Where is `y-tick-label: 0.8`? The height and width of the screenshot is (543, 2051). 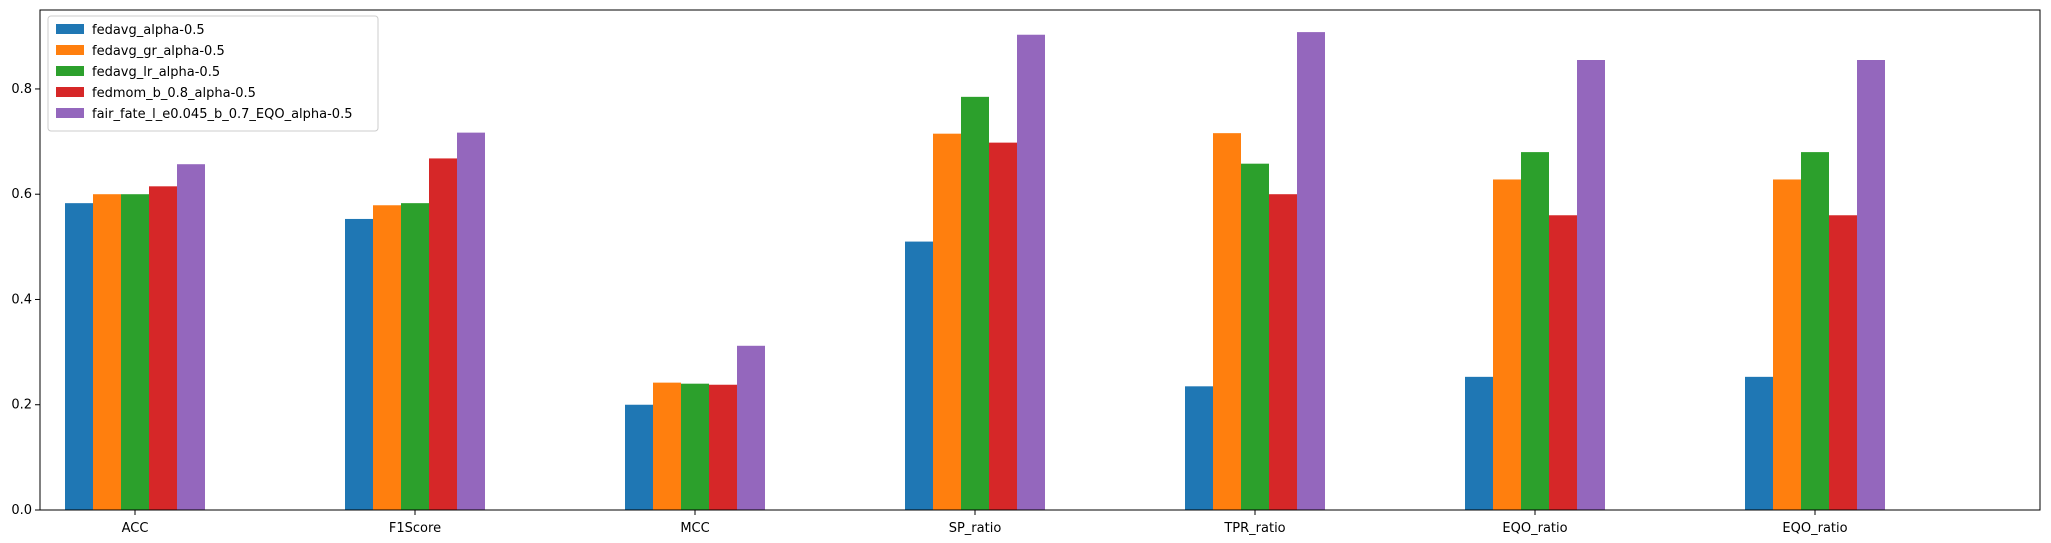
y-tick-label: 0.8 is located at coordinates (21, 89).